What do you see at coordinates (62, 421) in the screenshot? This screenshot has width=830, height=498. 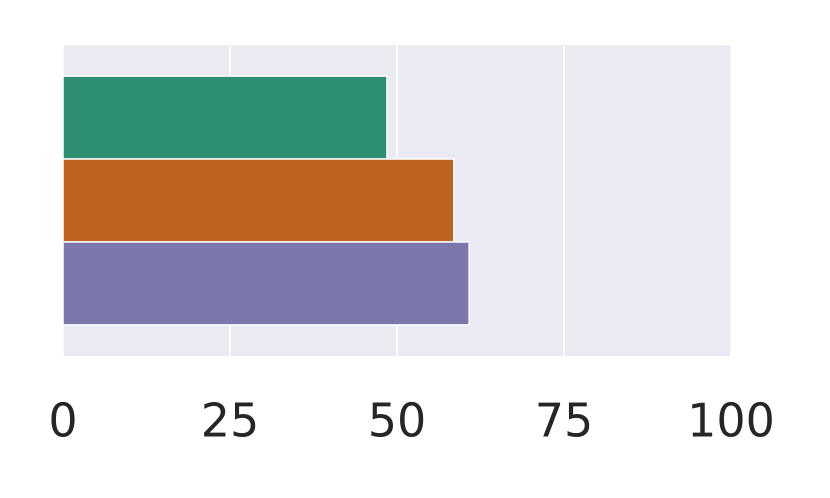 I see `x-tick-label: 0` at bounding box center [62, 421].